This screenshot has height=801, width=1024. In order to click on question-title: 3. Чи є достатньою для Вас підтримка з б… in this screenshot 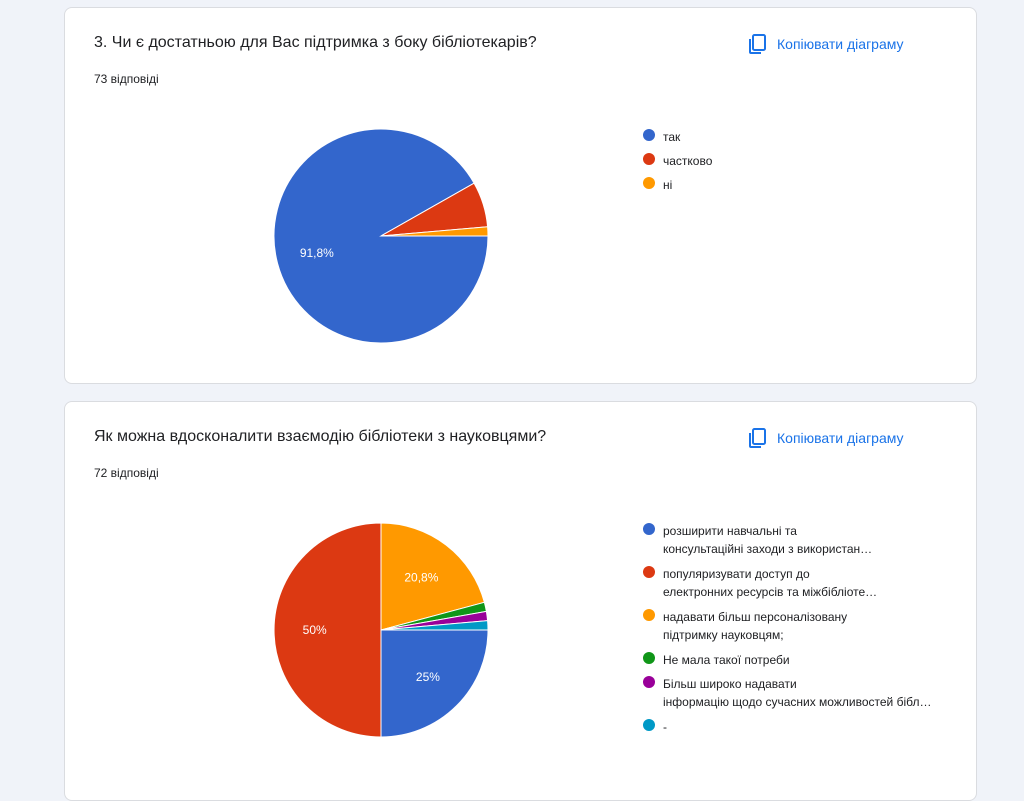, I will do `click(315, 42)`.